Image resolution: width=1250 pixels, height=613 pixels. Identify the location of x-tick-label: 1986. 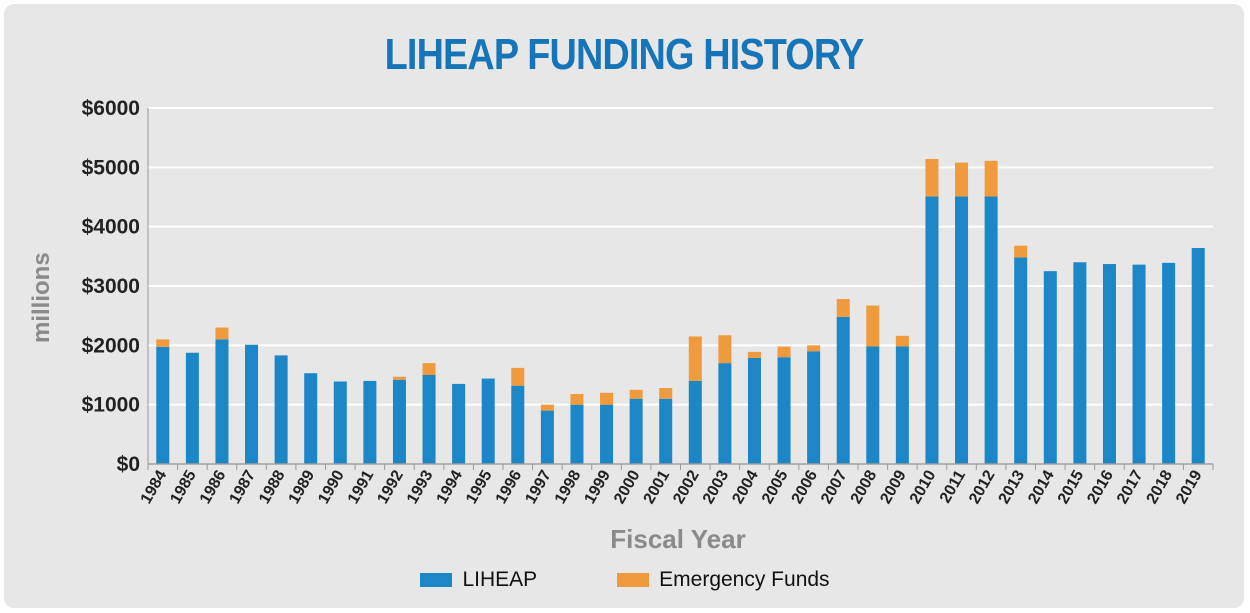
(213, 486).